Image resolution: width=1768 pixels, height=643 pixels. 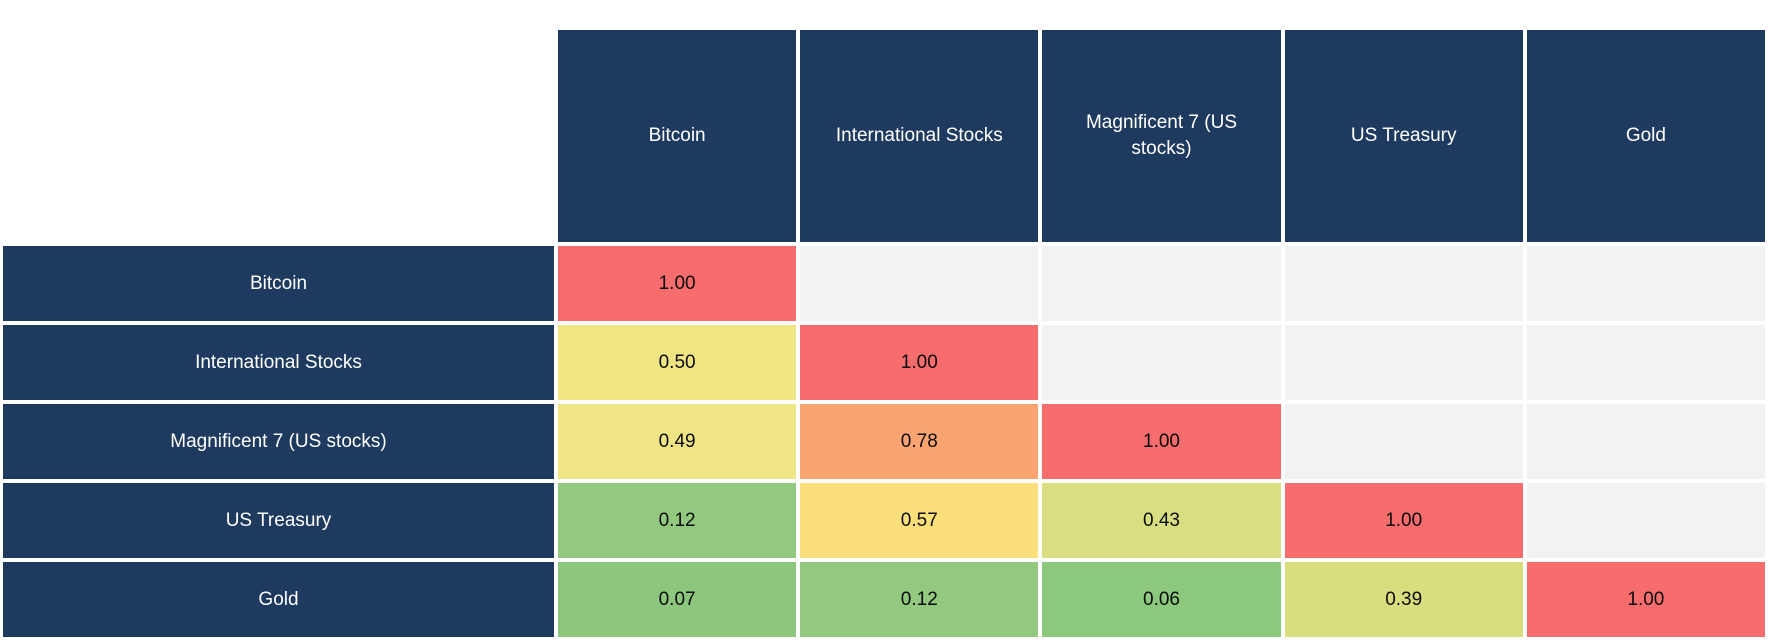 I want to click on column-header-bitcoin: Bitcoin, so click(x=677, y=136).